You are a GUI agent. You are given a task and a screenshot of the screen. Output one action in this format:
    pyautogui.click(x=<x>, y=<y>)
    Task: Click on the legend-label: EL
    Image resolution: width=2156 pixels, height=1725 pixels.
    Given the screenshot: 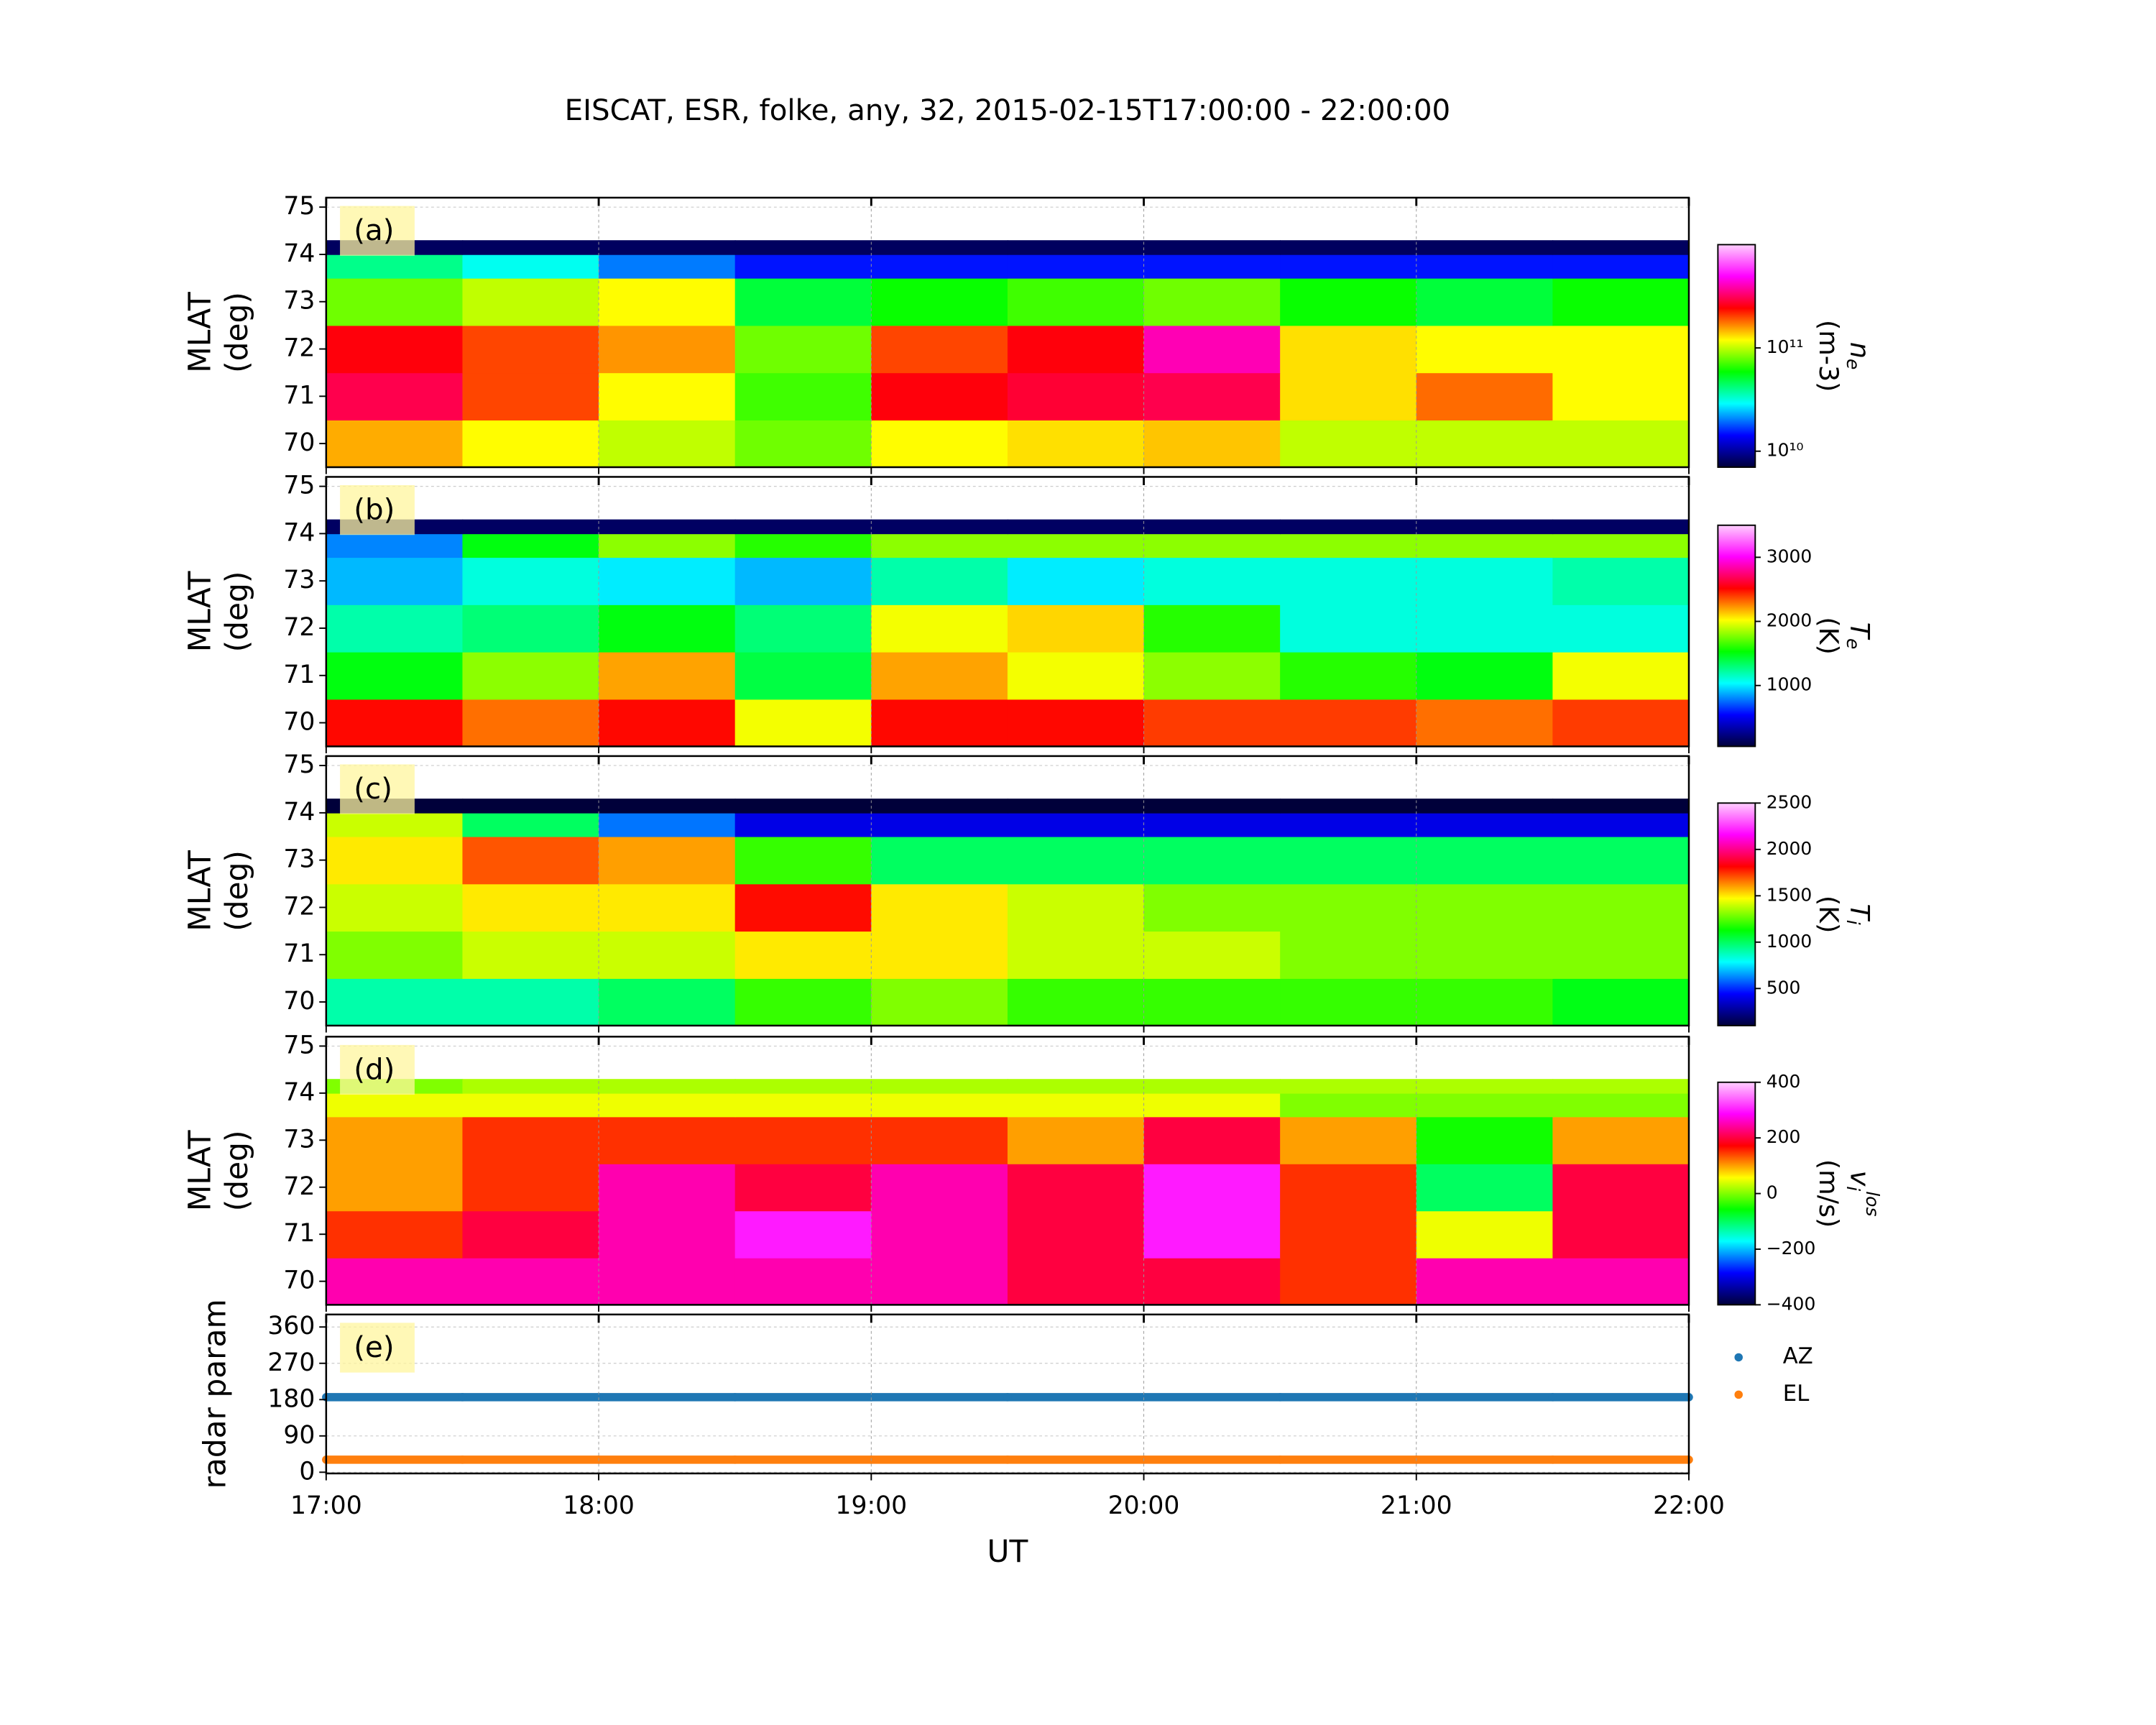 What is the action you would take?
    pyautogui.click(x=1797, y=1394)
    